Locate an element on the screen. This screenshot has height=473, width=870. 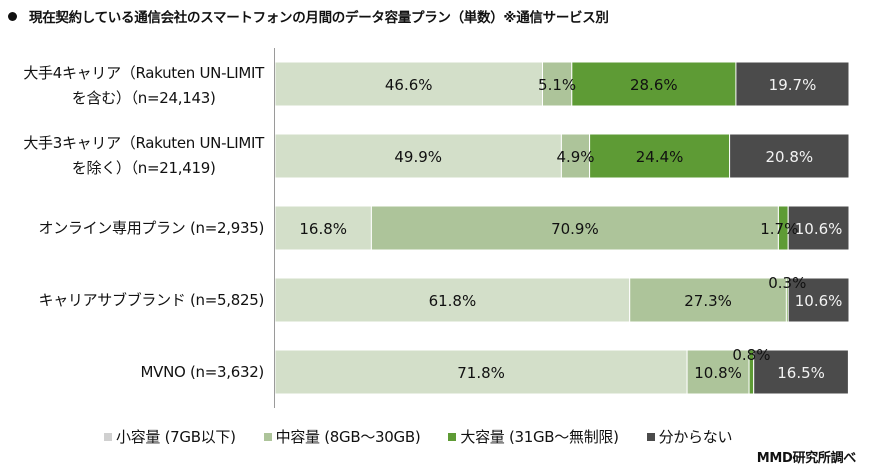
legend-label: 大容量 (31GB～無制限) is located at coordinates (539, 437).